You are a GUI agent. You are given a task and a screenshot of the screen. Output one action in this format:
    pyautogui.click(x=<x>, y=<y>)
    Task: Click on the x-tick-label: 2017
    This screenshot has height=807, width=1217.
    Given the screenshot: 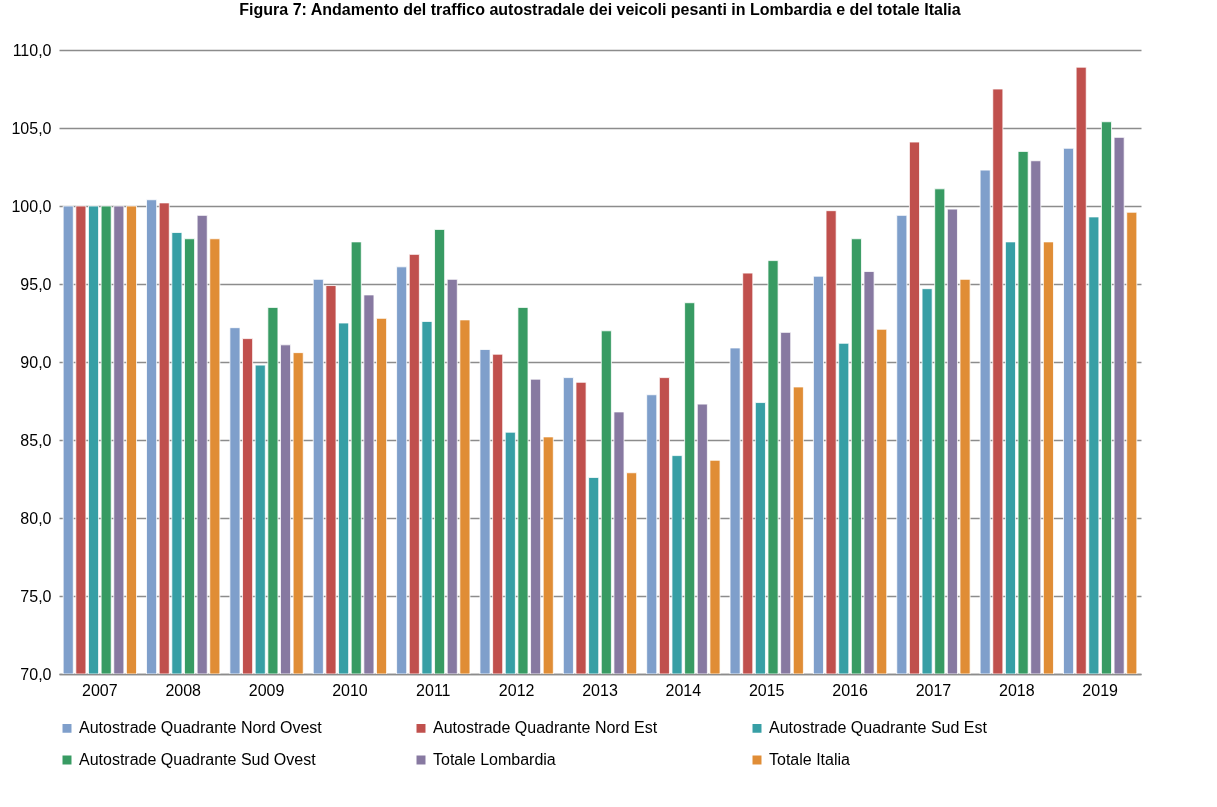 What is the action you would take?
    pyautogui.click(x=933, y=690)
    